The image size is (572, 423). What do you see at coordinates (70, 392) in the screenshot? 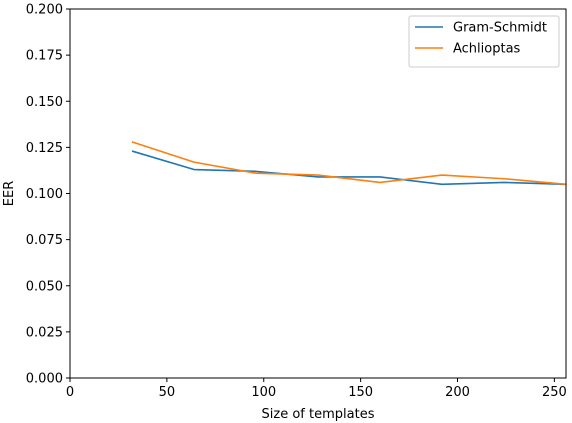
I see `x-tick-label: 0` at bounding box center [70, 392].